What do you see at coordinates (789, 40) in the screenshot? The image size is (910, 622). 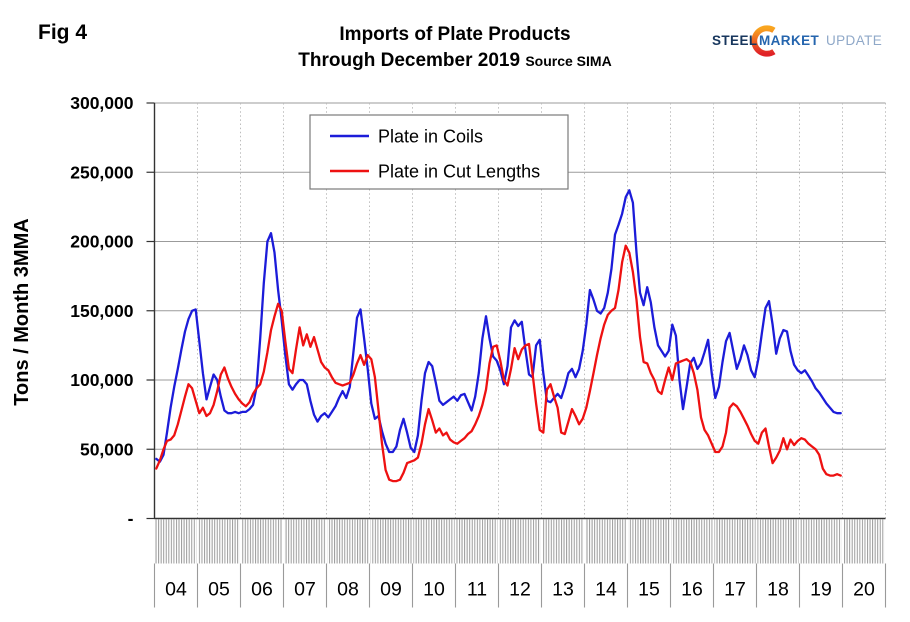 I see `logo-text-market: MARKET` at bounding box center [789, 40].